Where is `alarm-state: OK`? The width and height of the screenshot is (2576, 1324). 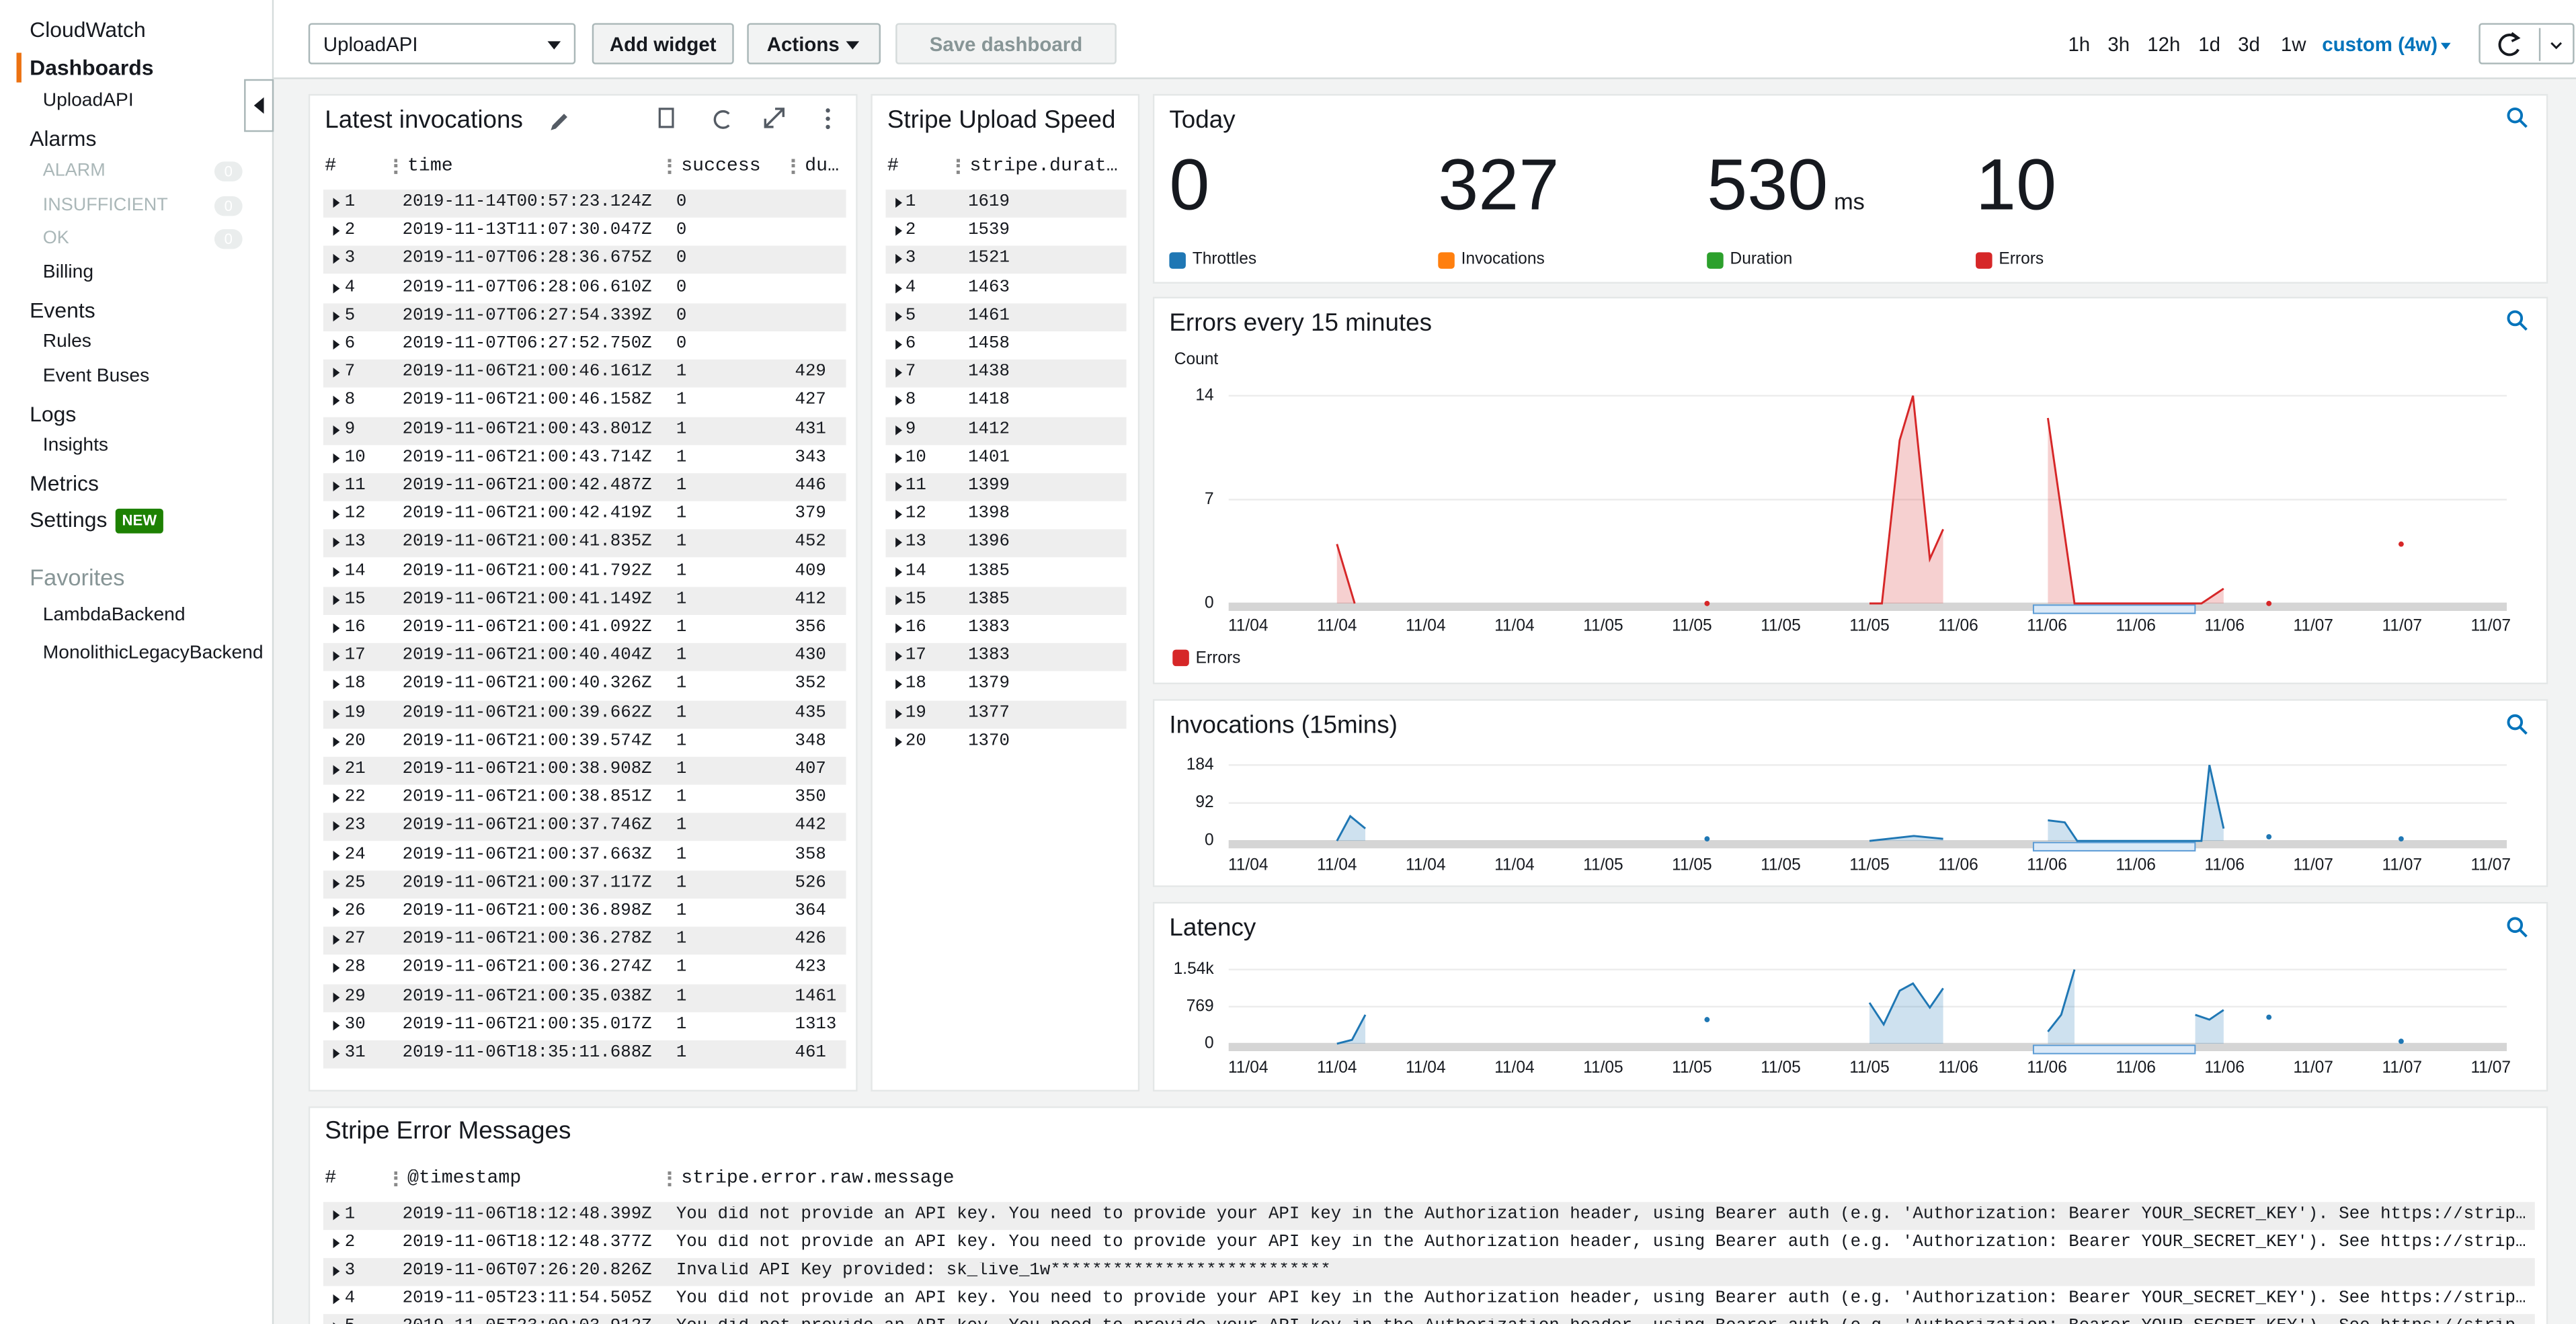 alarm-state: OK is located at coordinates (55, 239).